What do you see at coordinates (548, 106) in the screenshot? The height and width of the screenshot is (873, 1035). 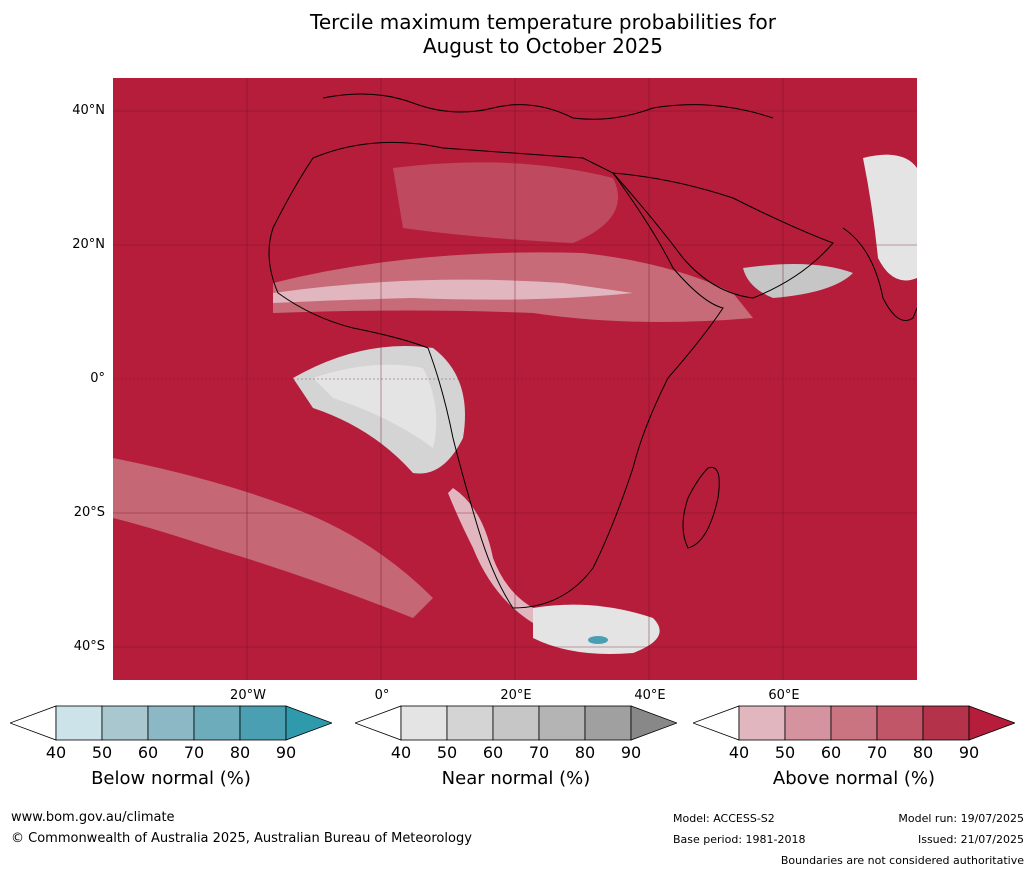 I see `europe-coastline` at bounding box center [548, 106].